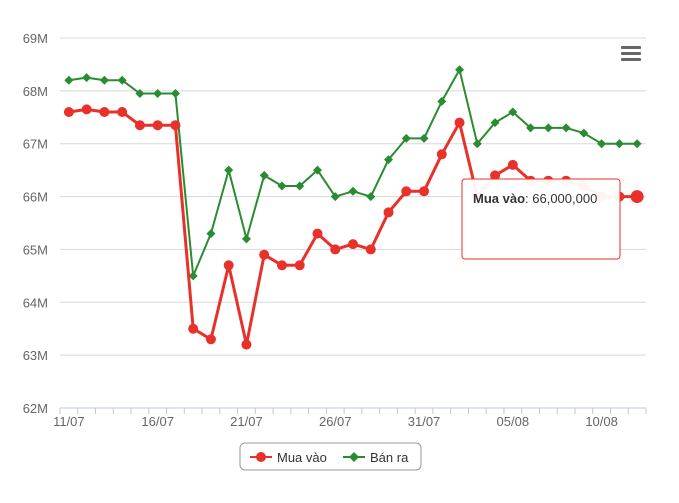 The image size is (679, 503). I want to click on y-tick-label: 67M, so click(35, 144).